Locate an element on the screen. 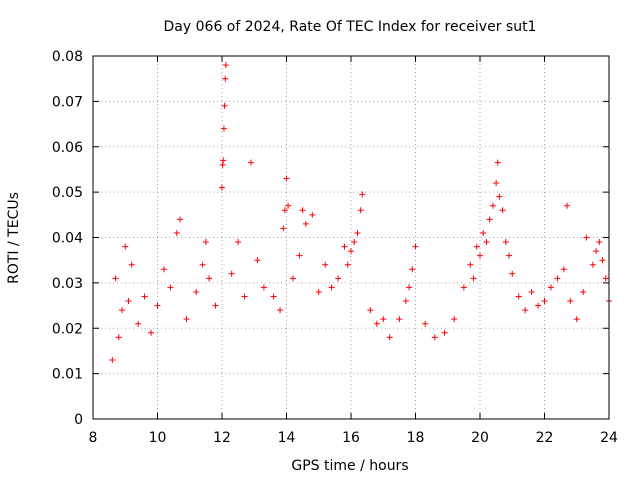  y-axis-label: ROTI / TECUs is located at coordinates (14, 238).